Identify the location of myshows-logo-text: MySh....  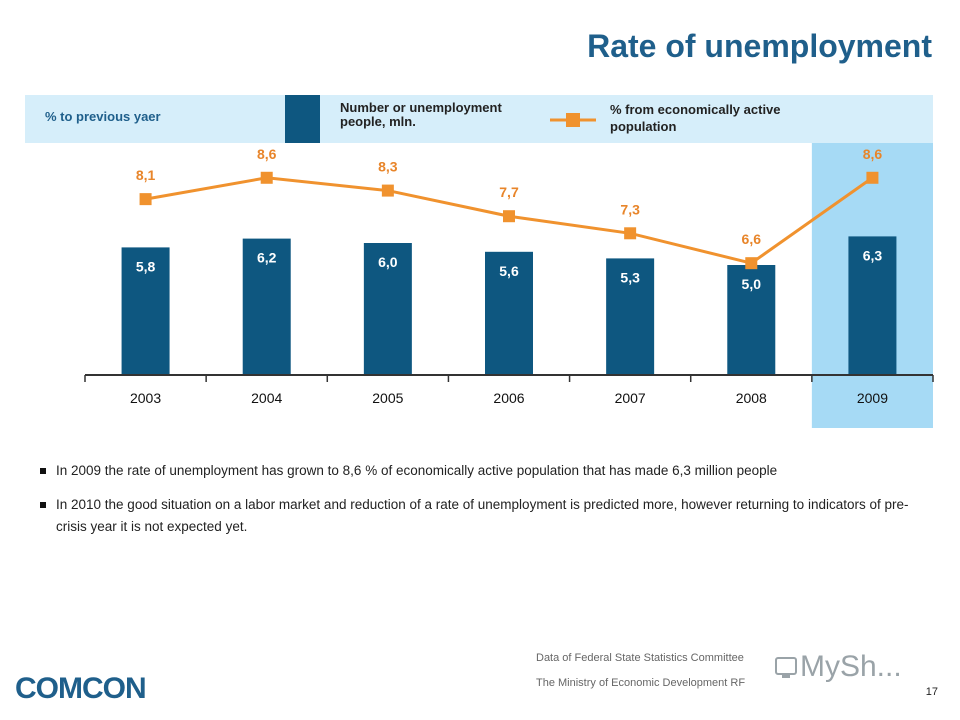
(851, 666).